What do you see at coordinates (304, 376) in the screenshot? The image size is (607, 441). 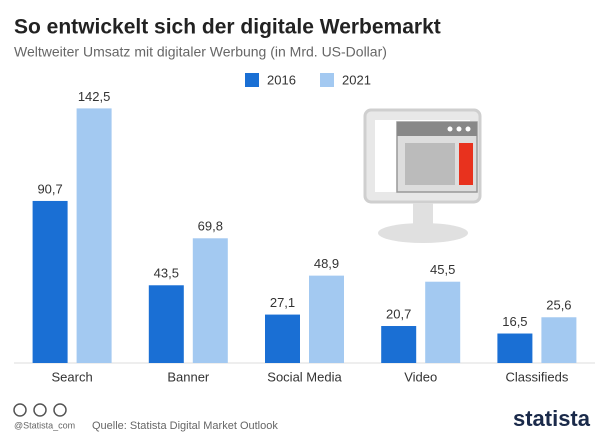 I see `x-tick-label: Social Media` at bounding box center [304, 376].